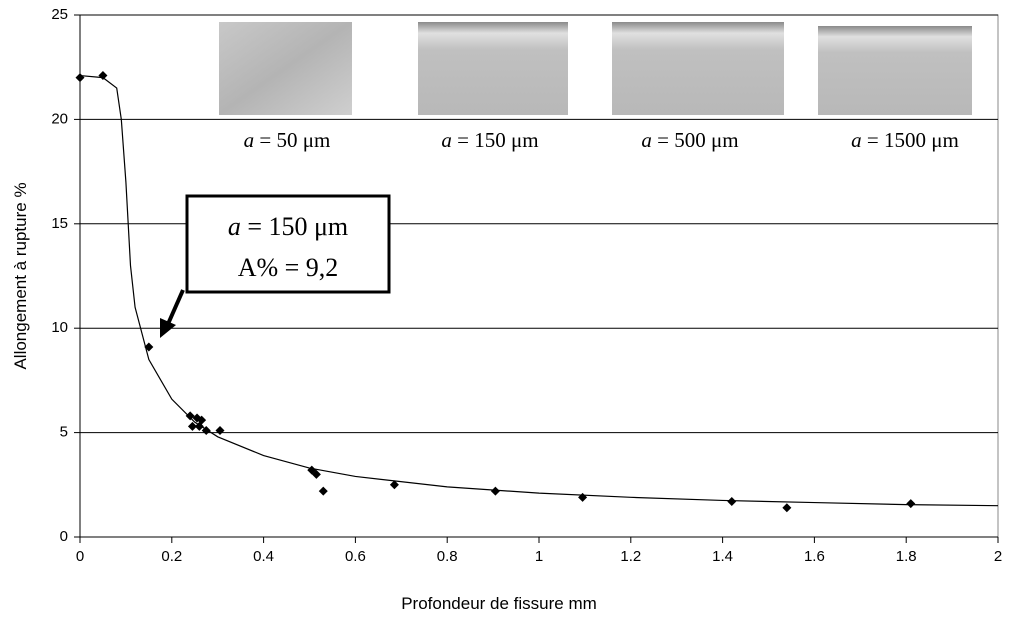 This screenshot has height=621, width=1012. I want to click on photo-label: a = 1500 μm, so click(905, 140).